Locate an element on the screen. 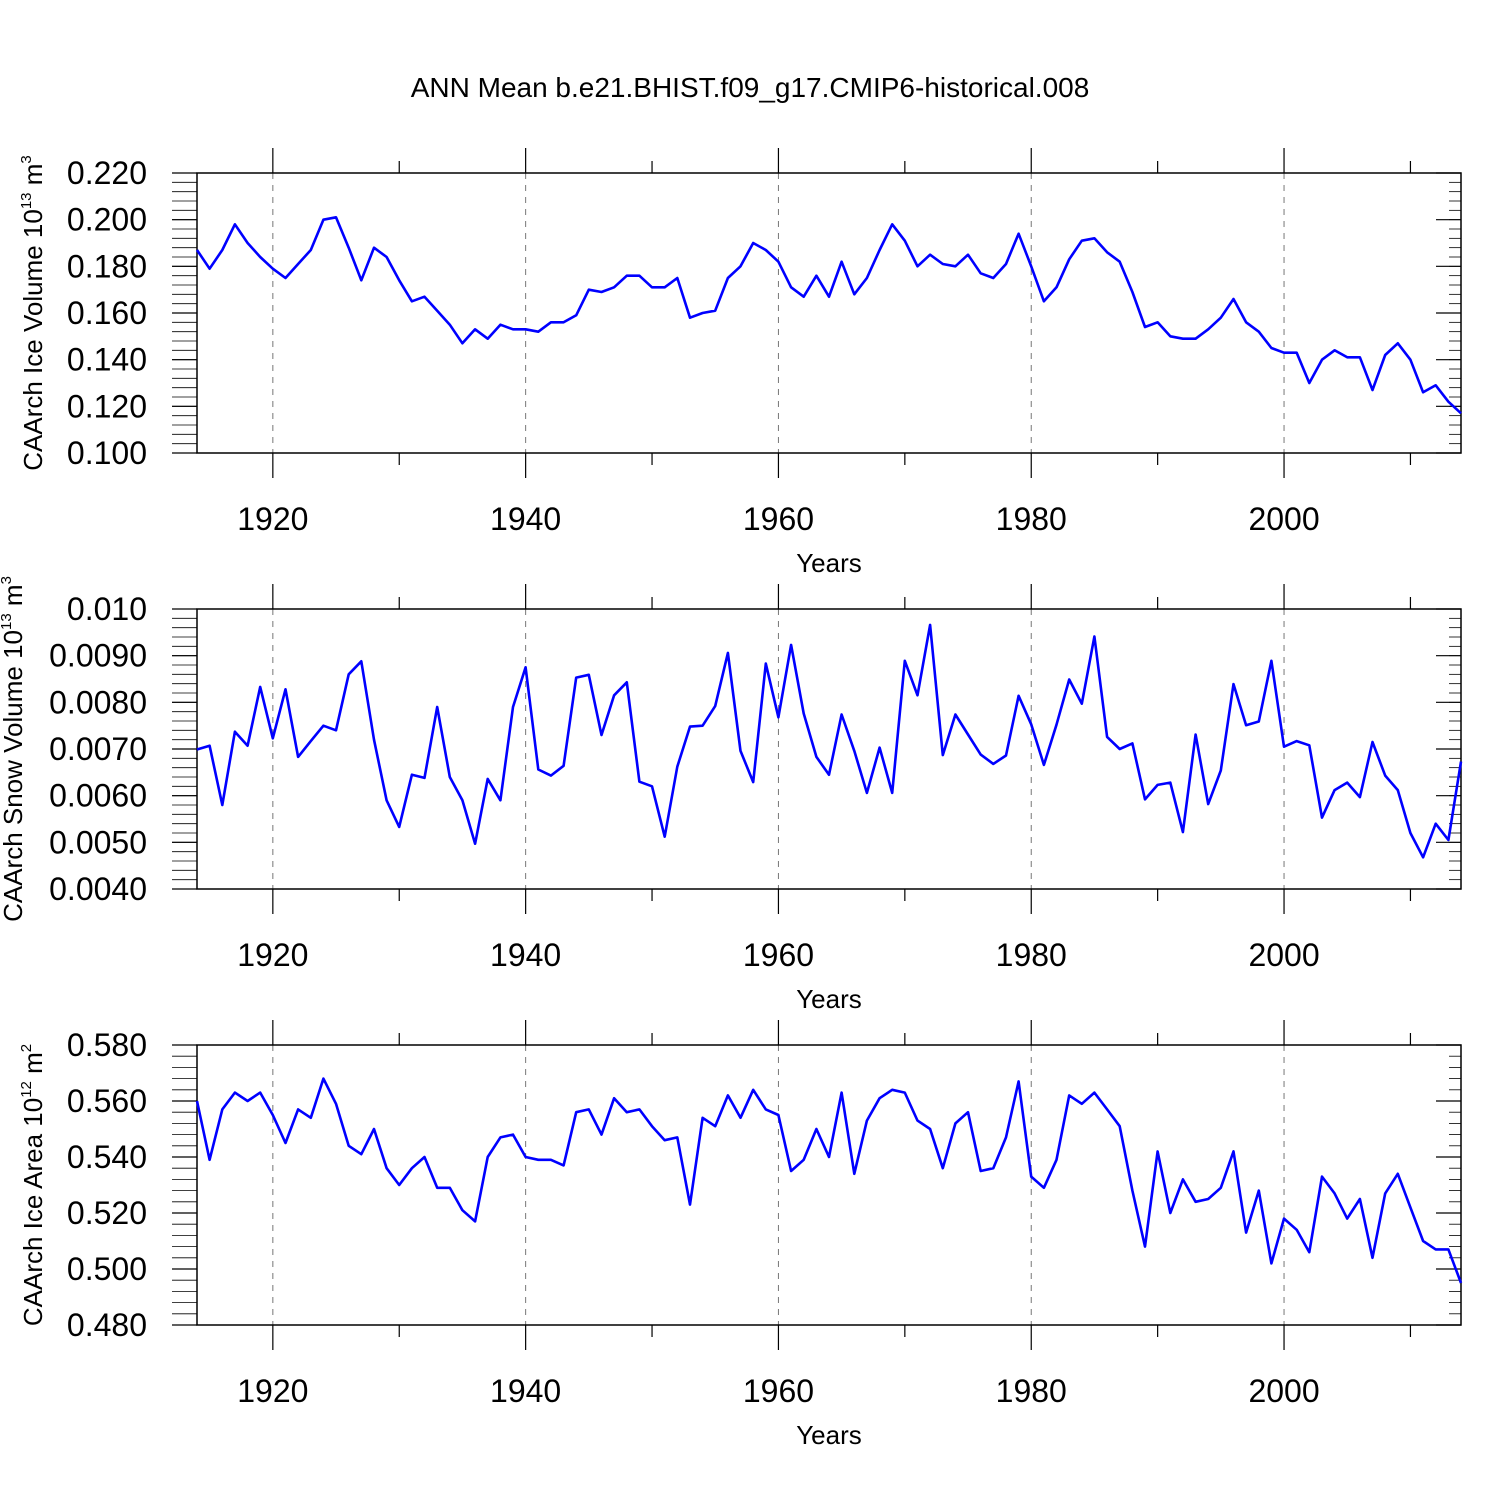 This screenshot has width=1500, height=1500. y-tick-label: 0.480 is located at coordinates (107, 1325).